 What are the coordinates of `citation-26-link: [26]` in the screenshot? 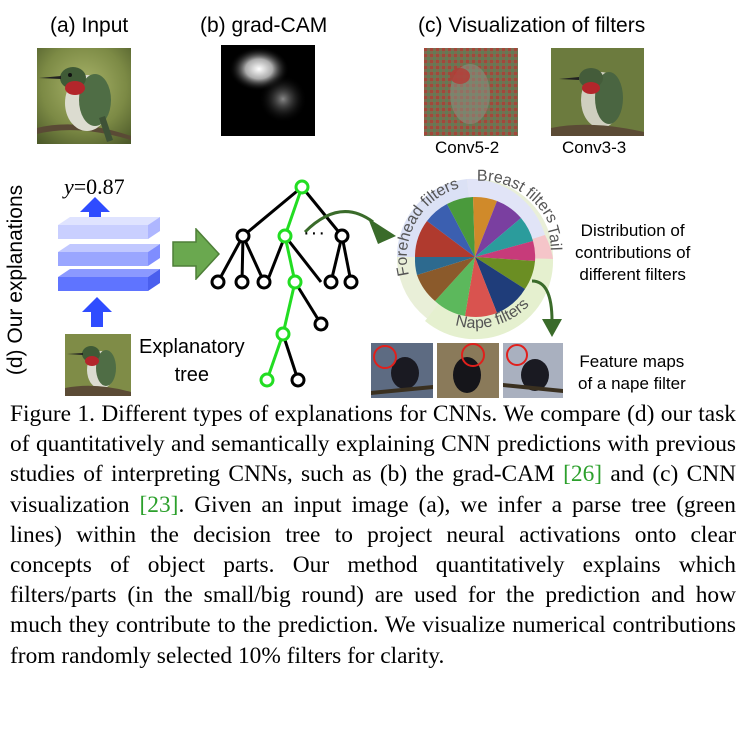 It's located at (583, 474).